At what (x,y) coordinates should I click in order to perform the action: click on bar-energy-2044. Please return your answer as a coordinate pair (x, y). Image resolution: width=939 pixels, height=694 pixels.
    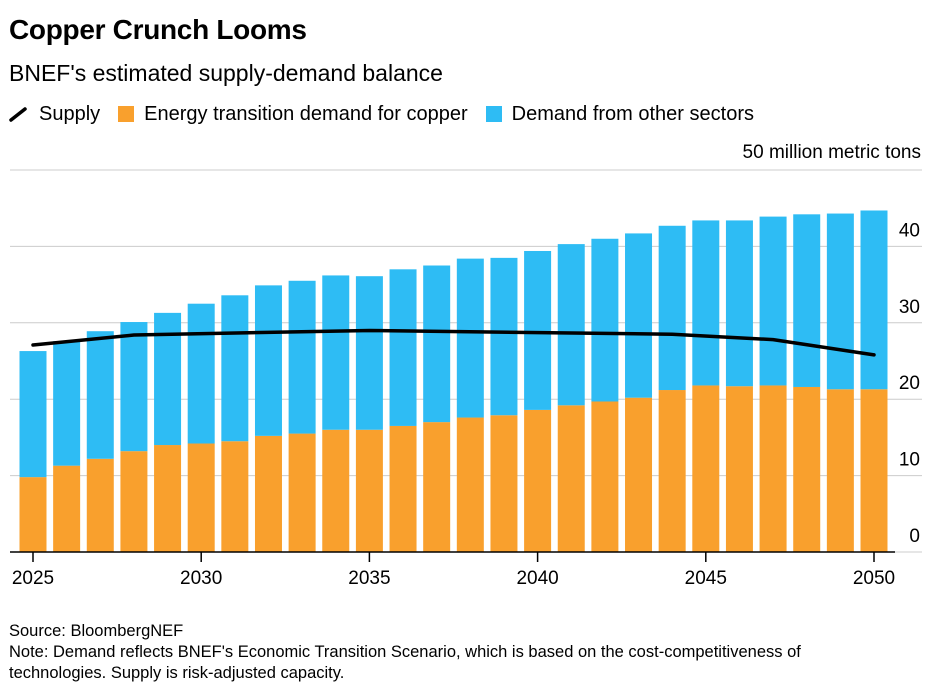
    Looking at the image, I should click on (672, 471).